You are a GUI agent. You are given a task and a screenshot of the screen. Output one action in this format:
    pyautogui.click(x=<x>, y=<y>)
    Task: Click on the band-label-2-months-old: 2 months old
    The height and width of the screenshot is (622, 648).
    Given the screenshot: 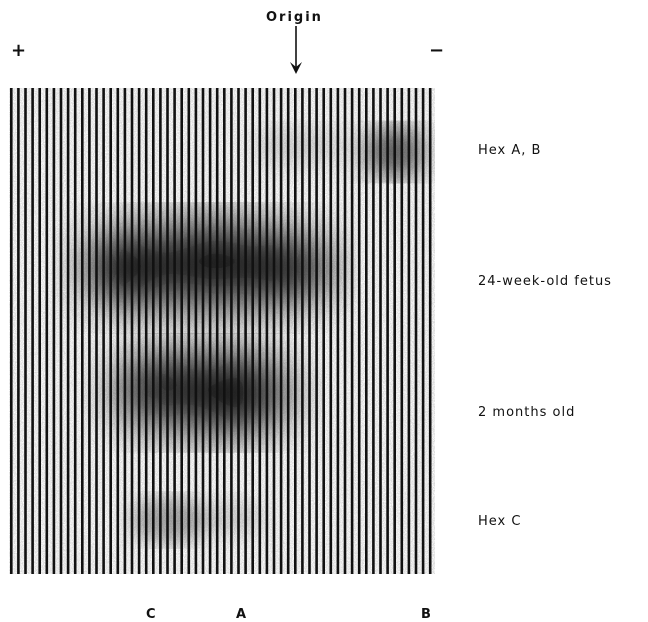 What is the action you would take?
    pyautogui.click(x=527, y=412)
    